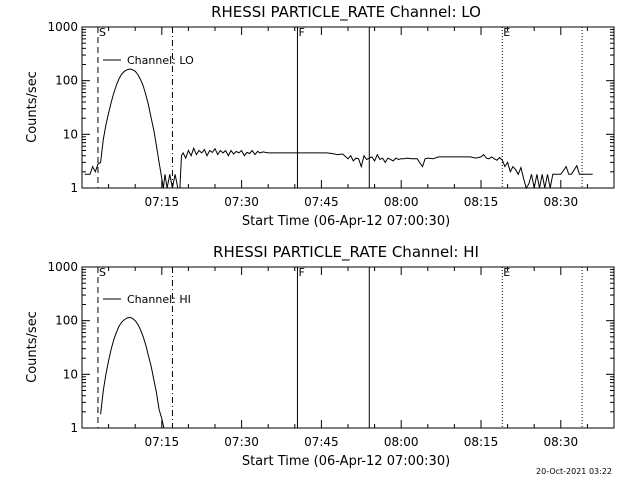 The height and width of the screenshot is (480, 640). What do you see at coordinates (160, 60) in the screenshot?
I see `legend-label: Channel: LO` at bounding box center [160, 60].